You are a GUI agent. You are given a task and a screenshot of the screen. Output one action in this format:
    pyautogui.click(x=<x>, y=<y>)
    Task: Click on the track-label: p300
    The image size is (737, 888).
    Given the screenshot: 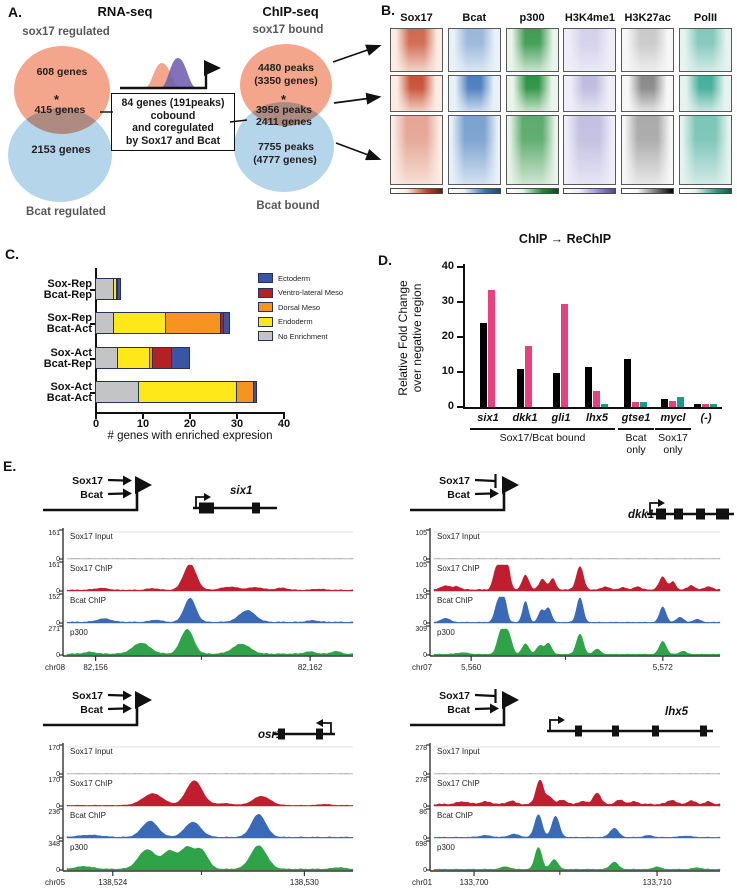 What is the action you would take?
    pyautogui.click(x=79, y=847)
    